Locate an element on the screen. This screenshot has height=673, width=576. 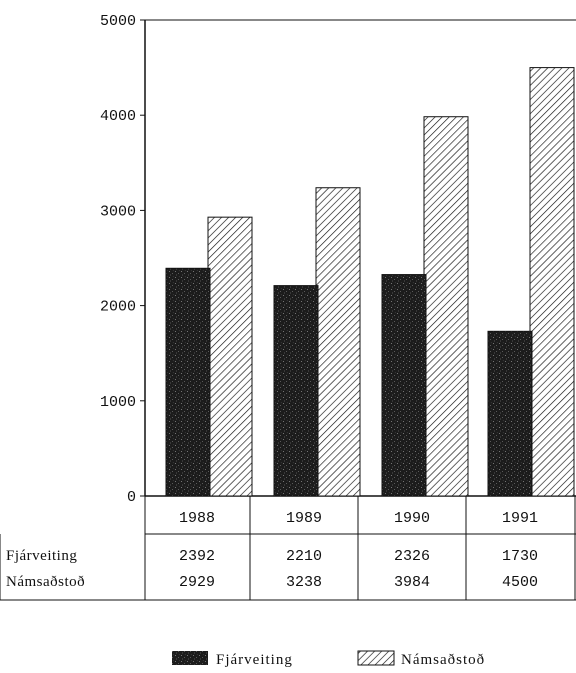
table-cell: 4500 is located at coordinates (520, 582).